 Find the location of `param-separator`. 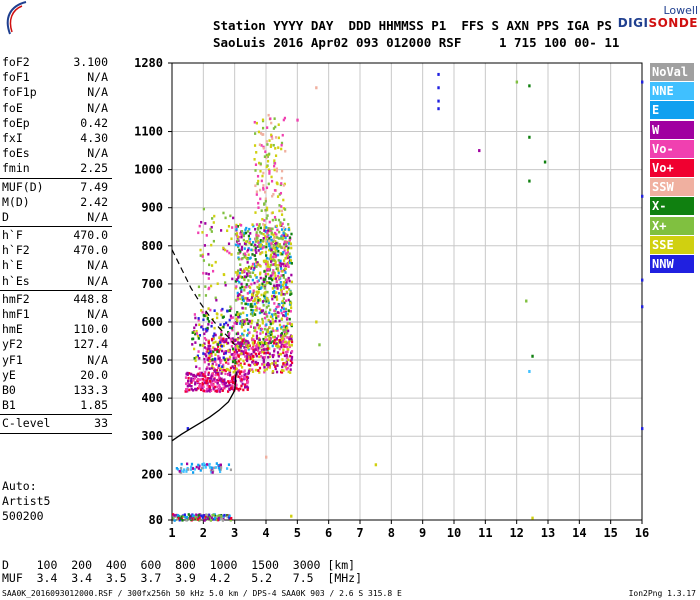

param-separator is located at coordinates (56, 178).